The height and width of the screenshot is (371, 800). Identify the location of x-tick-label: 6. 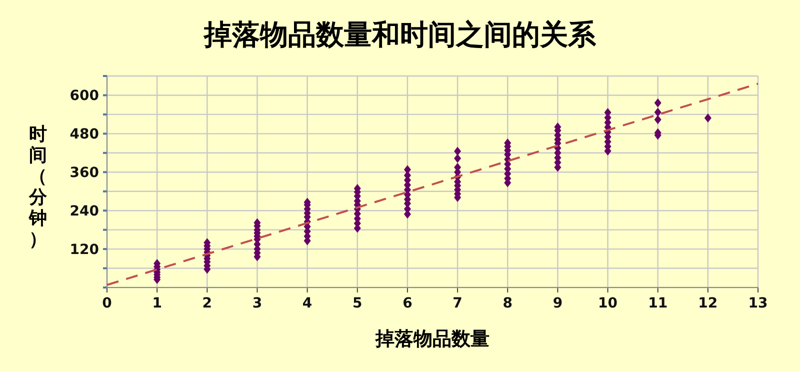
(407, 304).